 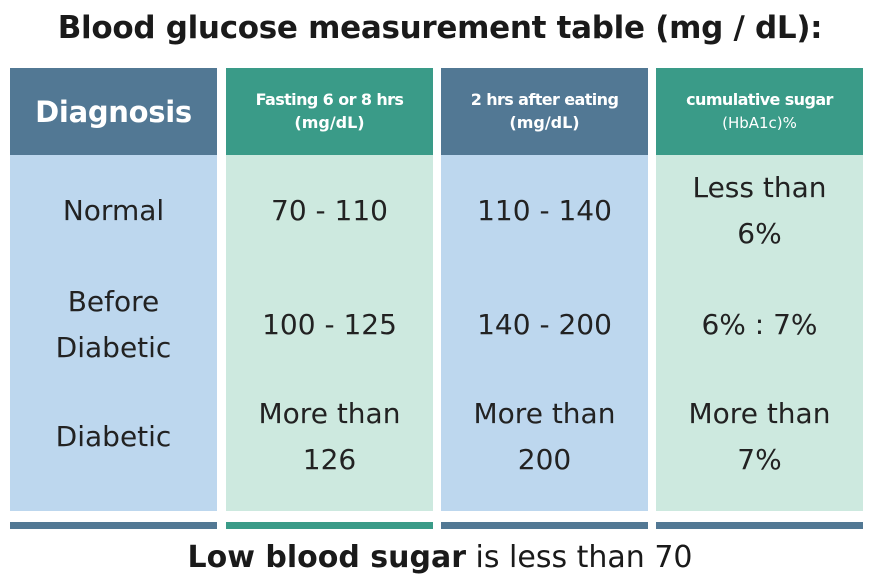 I want to click on fasting-cell-diabetic: More than 126, so click(x=329, y=437).